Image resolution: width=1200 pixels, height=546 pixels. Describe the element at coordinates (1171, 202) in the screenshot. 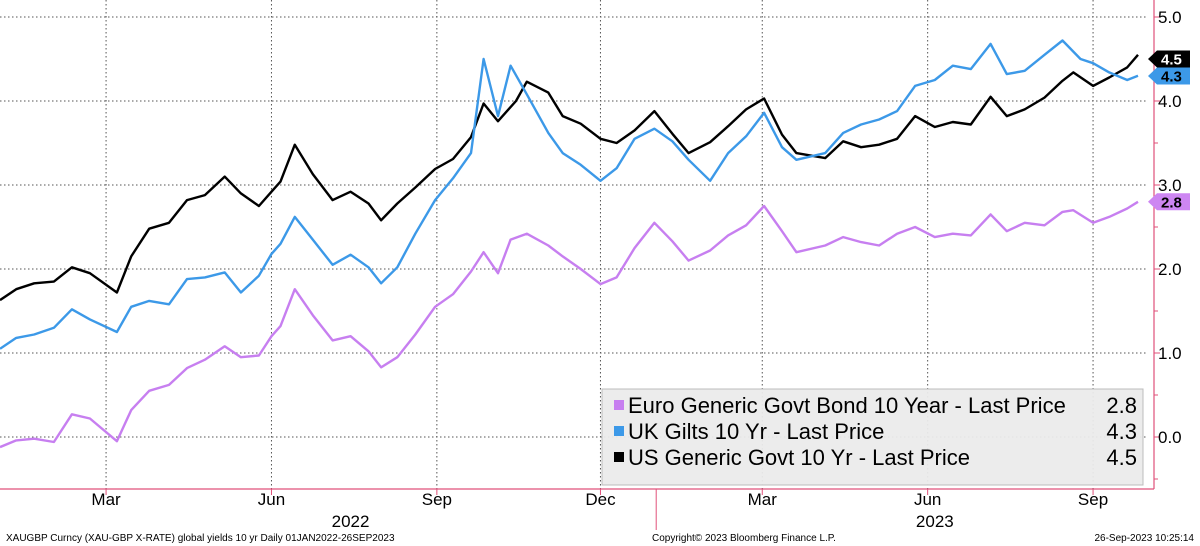

I see `badge-value: 2.8` at that location.